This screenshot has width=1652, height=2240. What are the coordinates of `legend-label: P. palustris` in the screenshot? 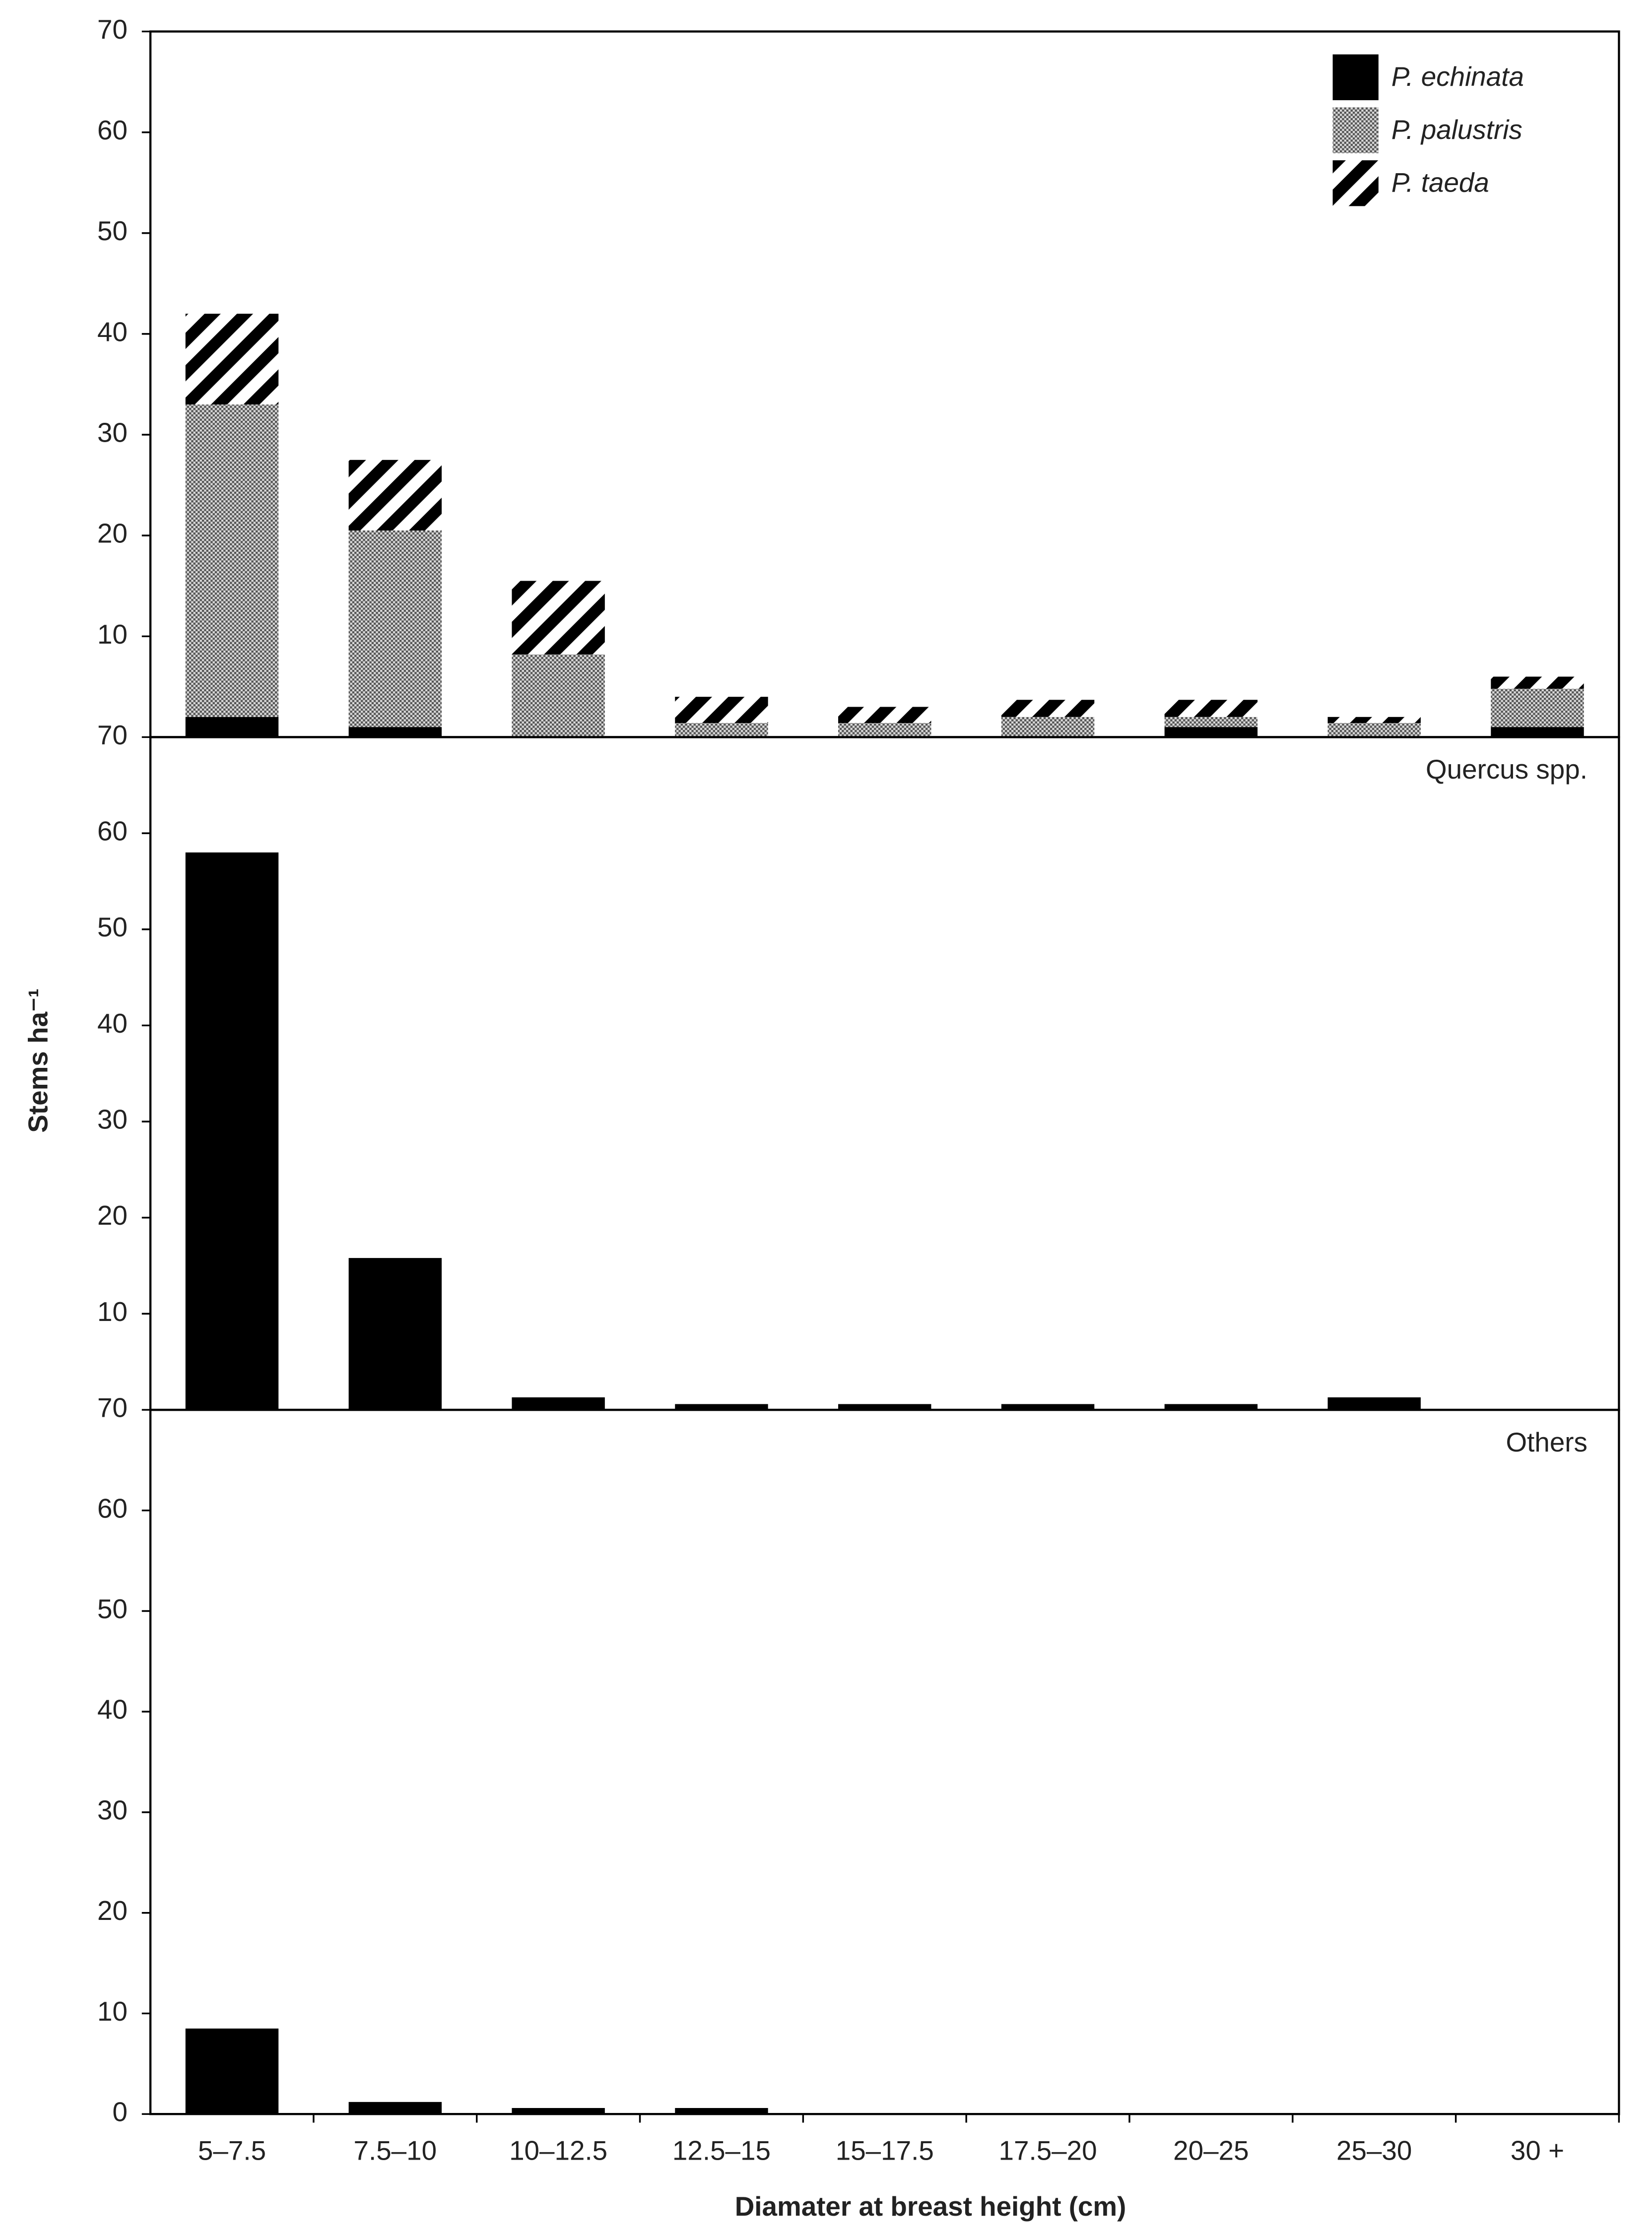 It's located at (1456, 129).